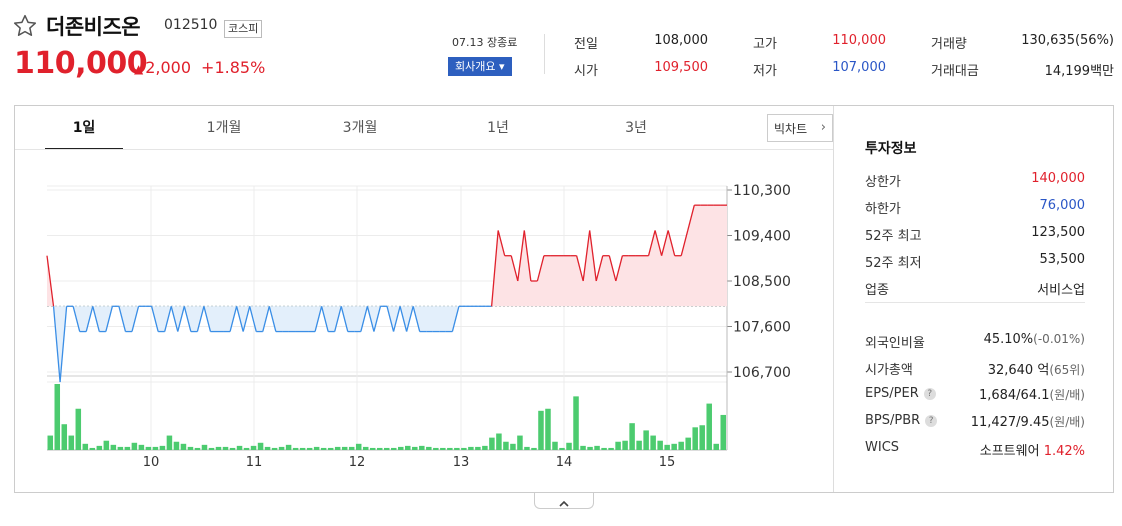  What do you see at coordinates (882, 447) in the screenshot?
I see `wics-label: WICS` at bounding box center [882, 447].